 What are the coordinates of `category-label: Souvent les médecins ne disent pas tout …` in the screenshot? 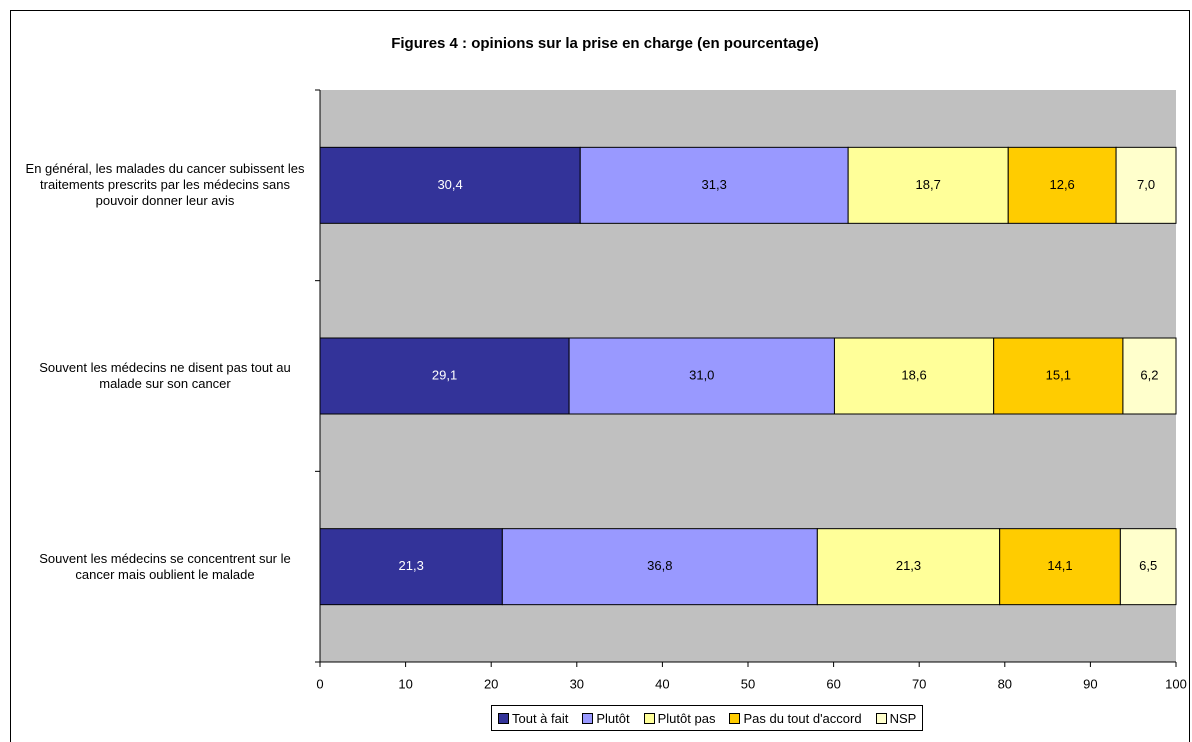 It's located at (165, 375).